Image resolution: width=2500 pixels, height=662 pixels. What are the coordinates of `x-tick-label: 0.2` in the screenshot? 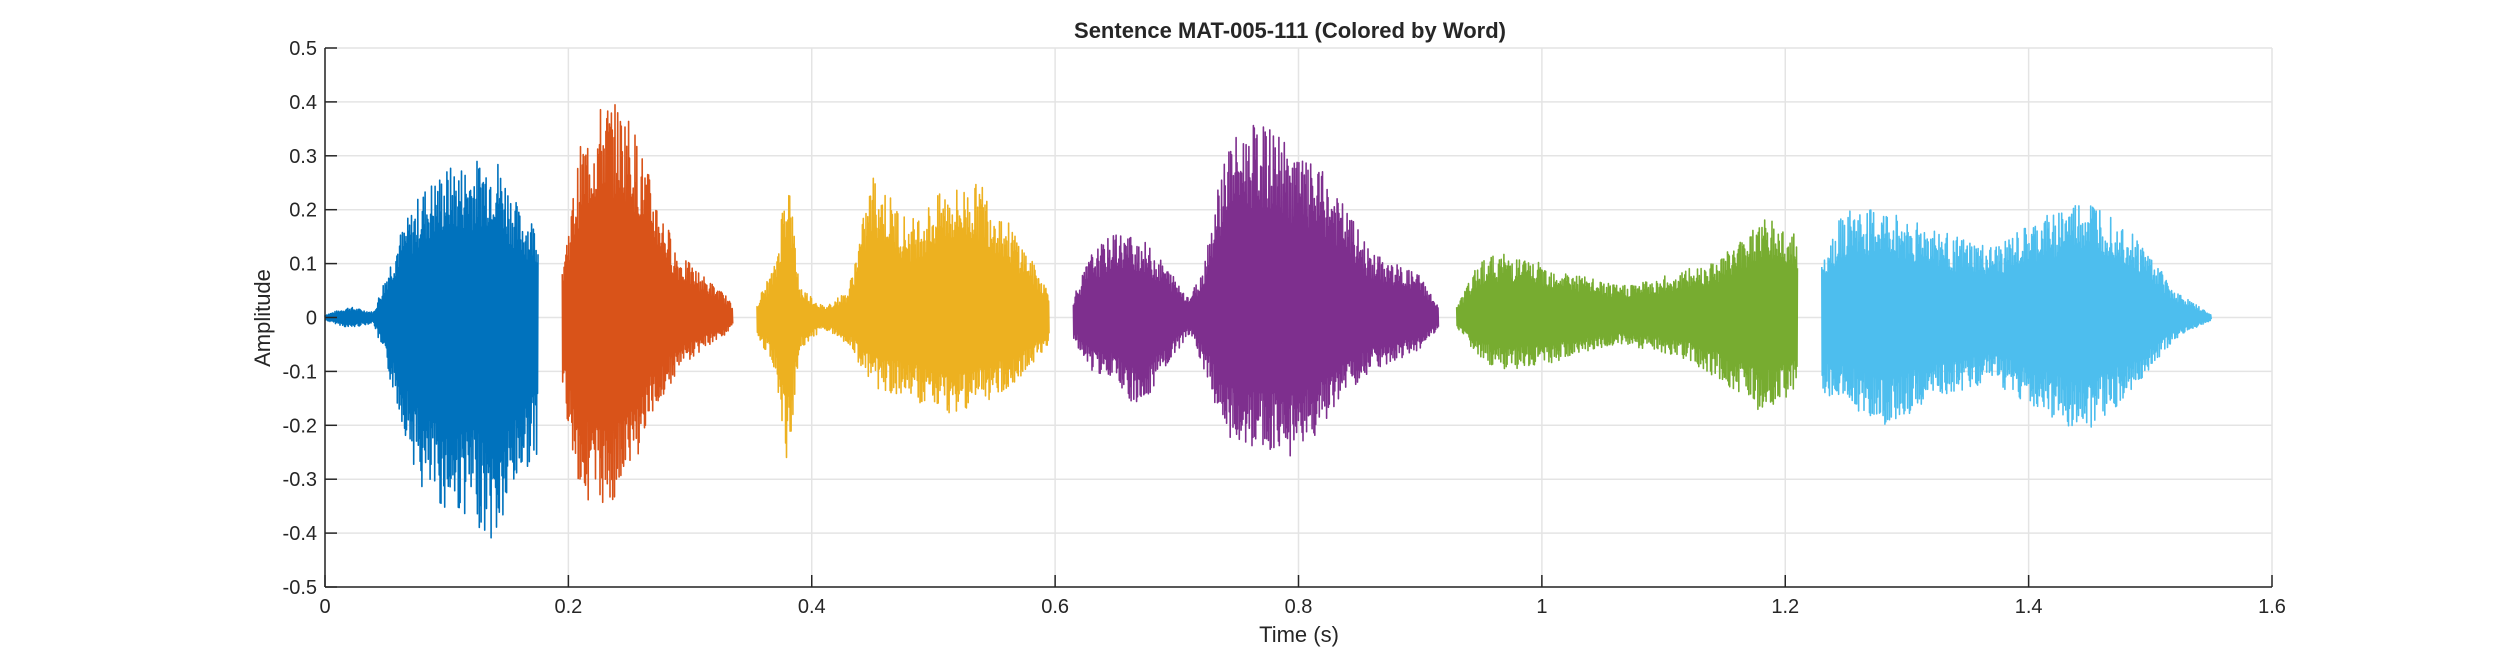 It's located at (568, 607).